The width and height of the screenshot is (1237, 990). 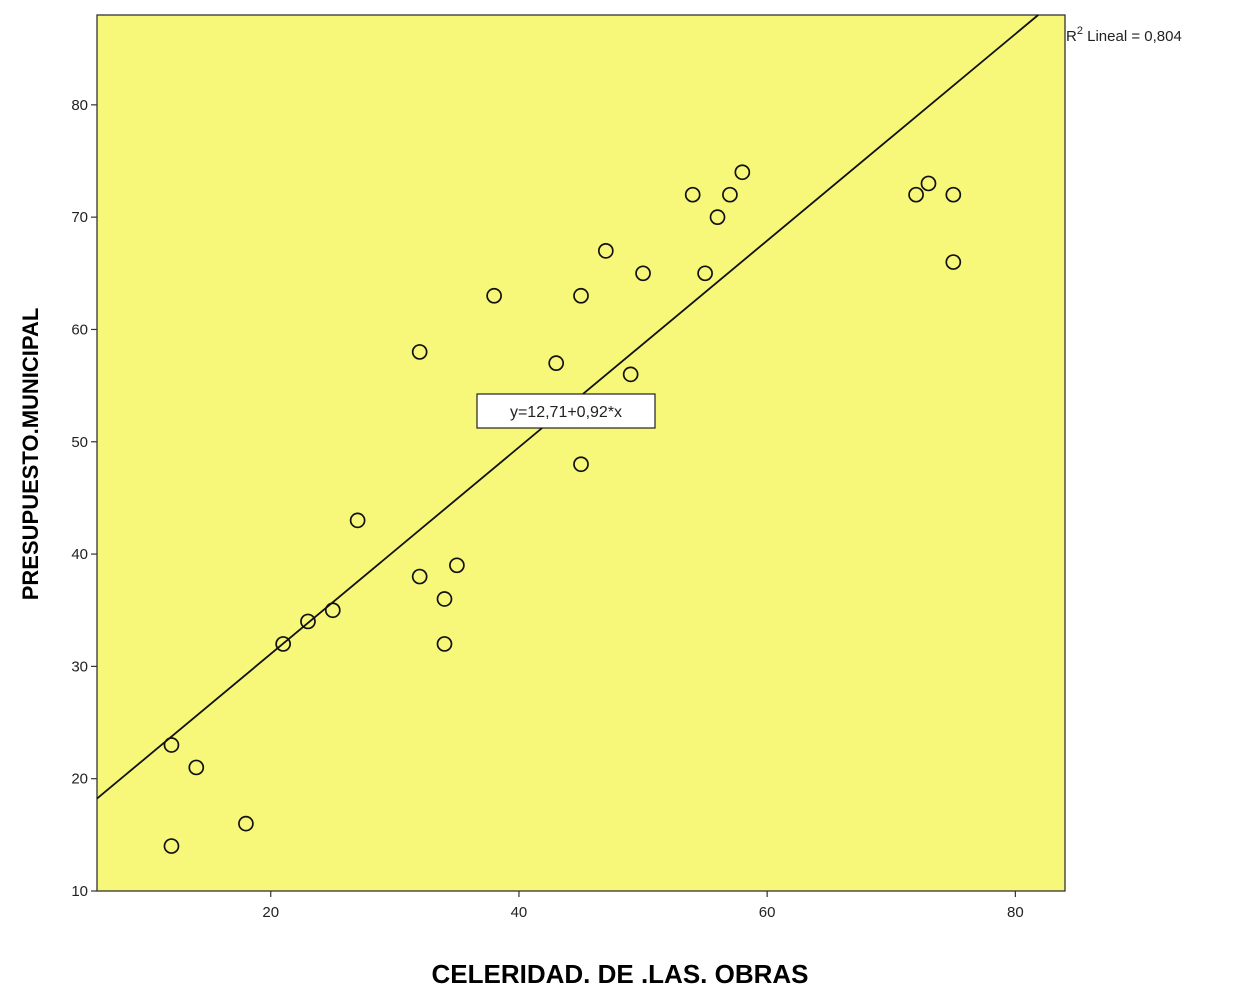 What do you see at coordinates (643, 906) in the screenshot?
I see `x-axis: 20 40 60 80` at bounding box center [643, 906].